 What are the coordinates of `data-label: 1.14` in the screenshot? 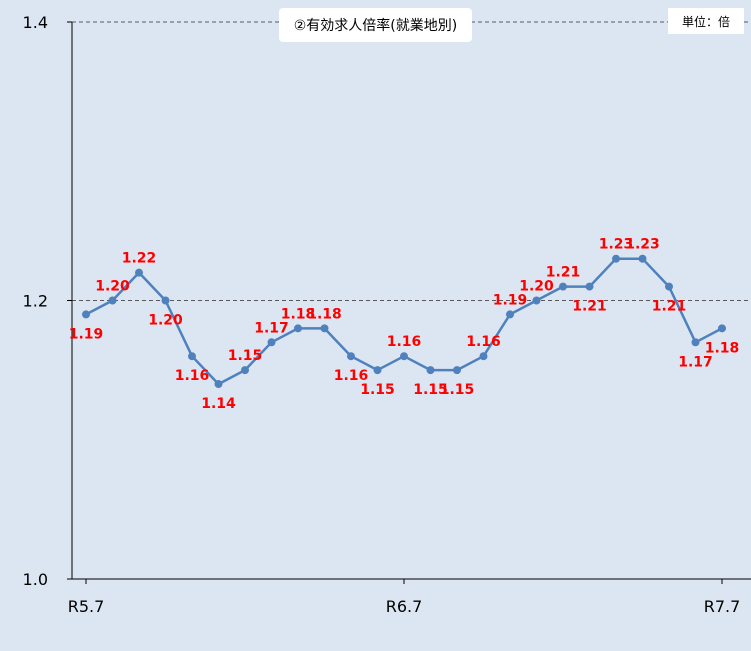 It's located at (218, 404).